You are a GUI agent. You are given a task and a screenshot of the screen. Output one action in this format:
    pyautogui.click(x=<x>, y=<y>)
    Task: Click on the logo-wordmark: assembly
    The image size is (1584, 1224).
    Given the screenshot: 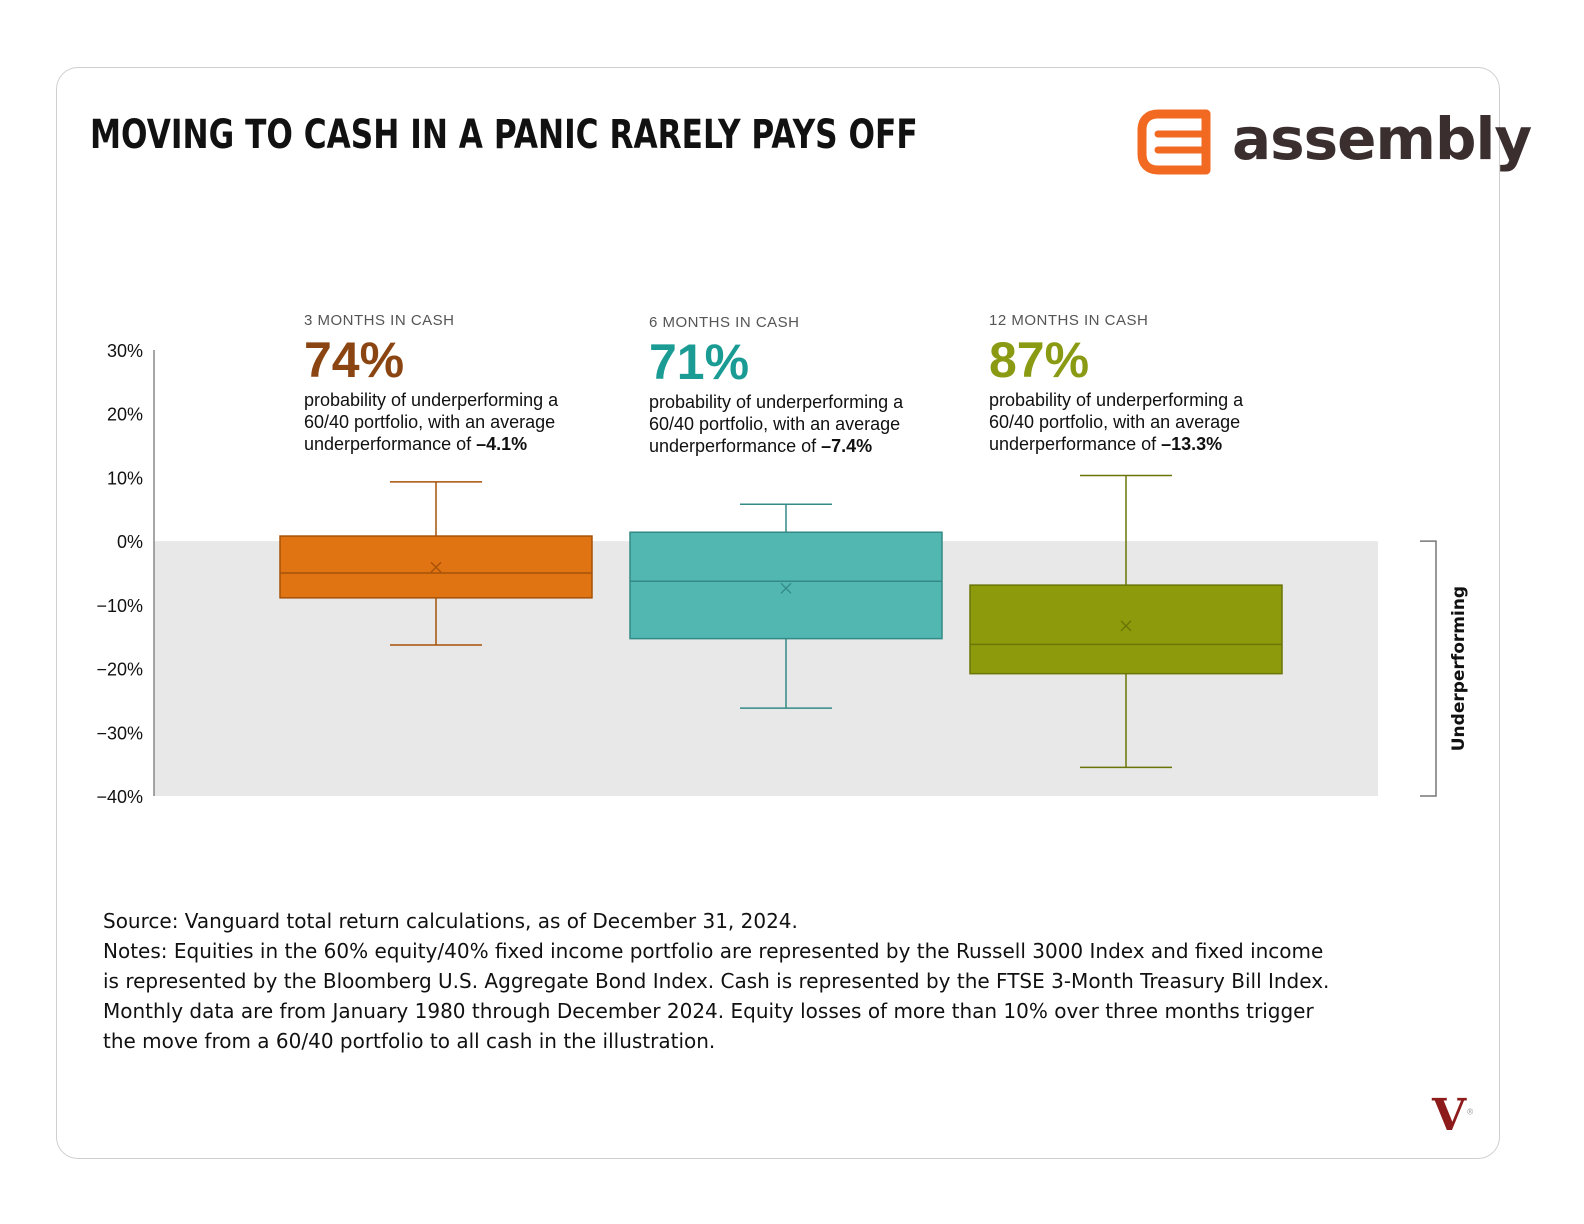 What is the action you would take?
    pyautogui.click(x=1382, y=139)
    